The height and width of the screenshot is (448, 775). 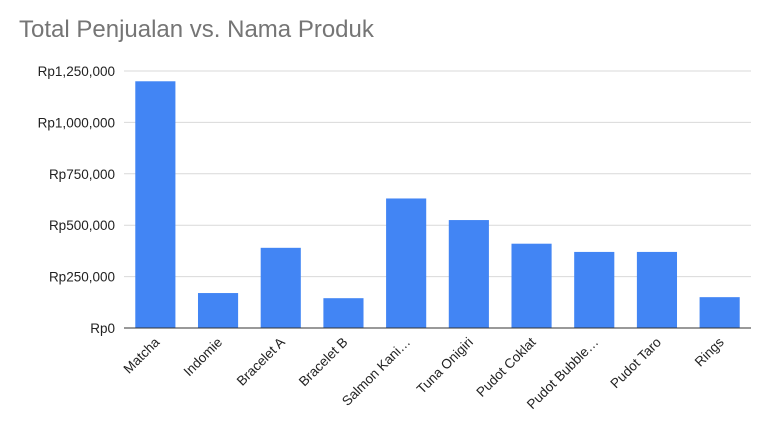 I want to click on y-tick-label: Rp1,000,000, so click(x=76, y=122).